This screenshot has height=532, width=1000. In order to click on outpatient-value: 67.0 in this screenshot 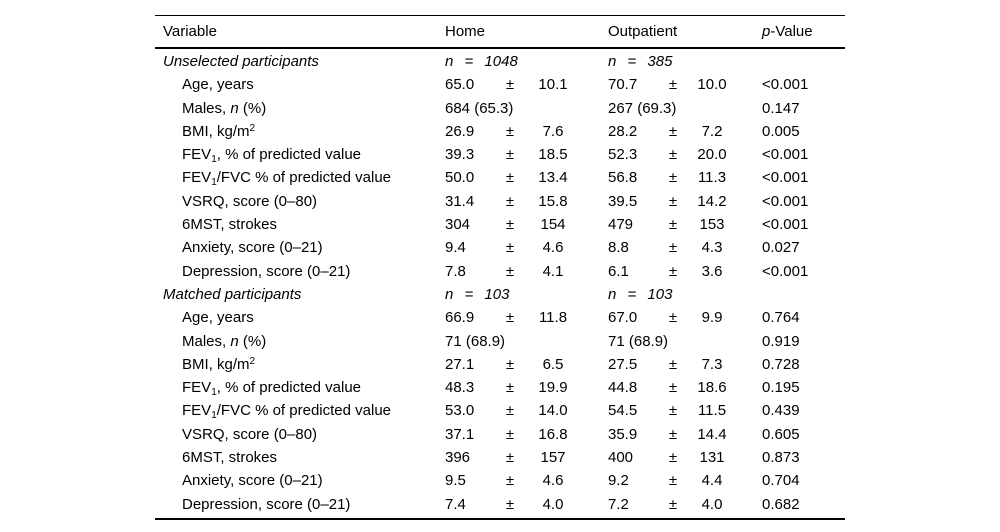, I will do `click(623, 318)`.